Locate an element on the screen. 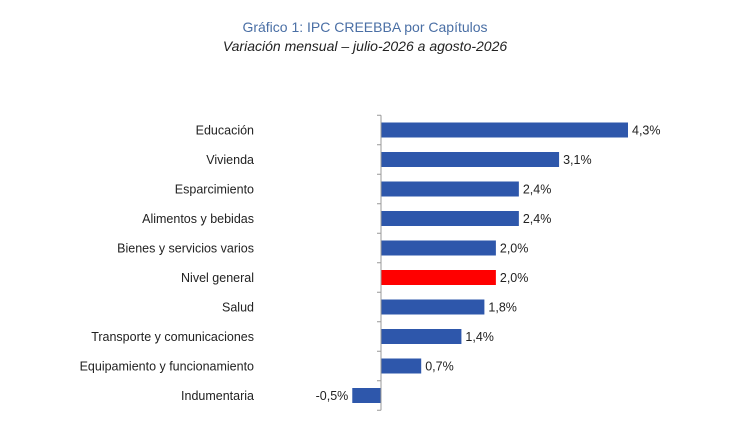 Image resolution: width=730 pixels, height=433 pixels. category-label-2: Esparcimiento is located at coordinates (214, 190).